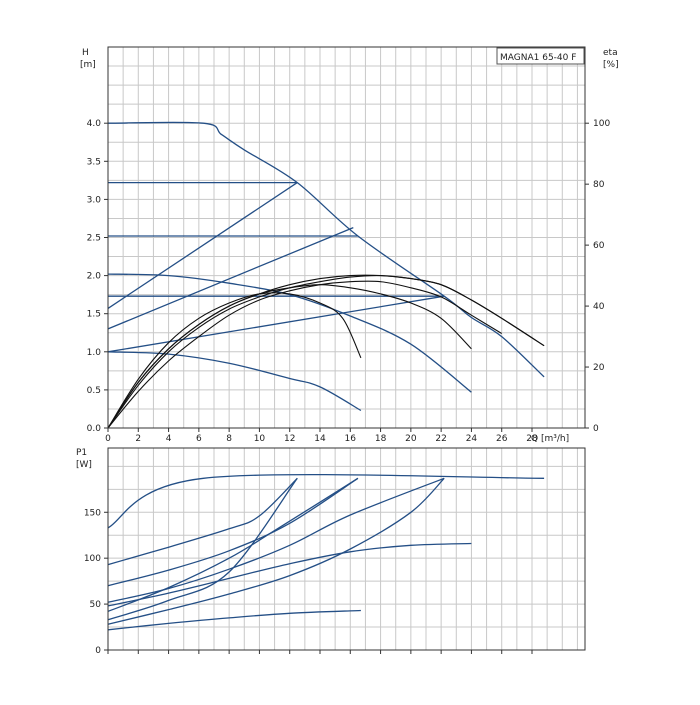 This screenshot has height=705, width=700. I want to click on eta-axis-label: eta, so click(610, 53).